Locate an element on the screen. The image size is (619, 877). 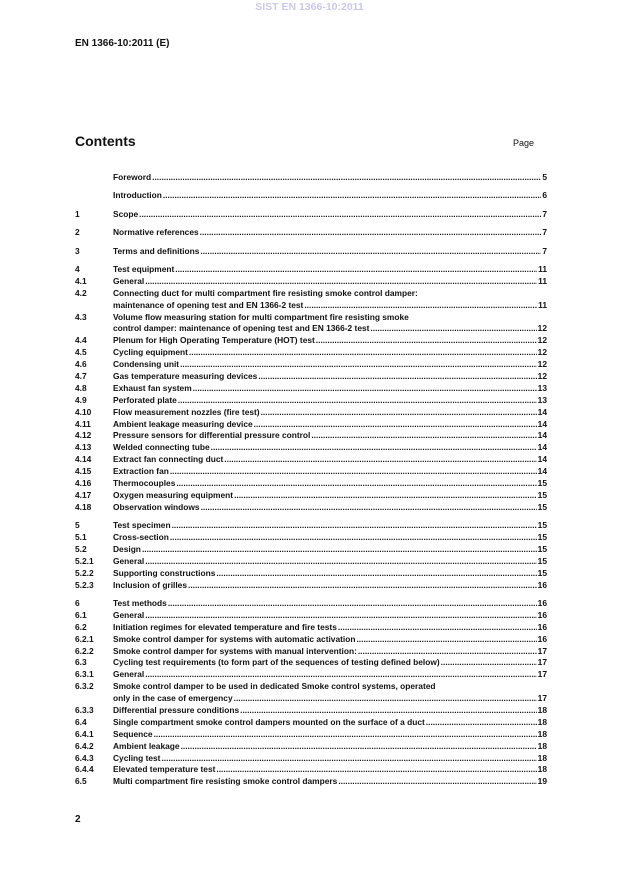
toc-section: 3 Terms and definitions 7 is located at coordinates (311, 252).